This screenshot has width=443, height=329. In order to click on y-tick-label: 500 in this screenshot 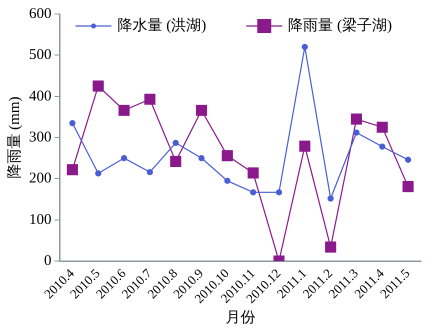, I will do `click(40, 55)`.